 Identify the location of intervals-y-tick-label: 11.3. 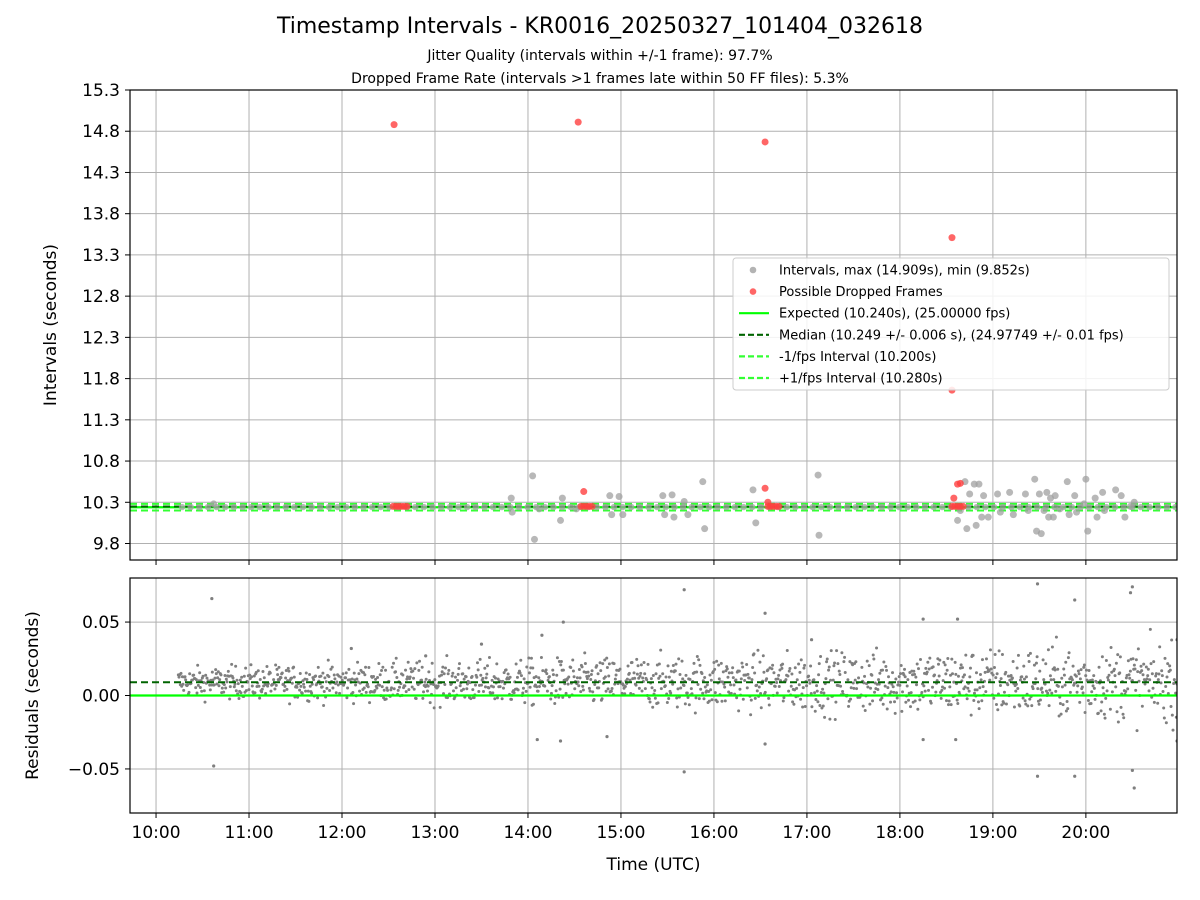
(101, 421).